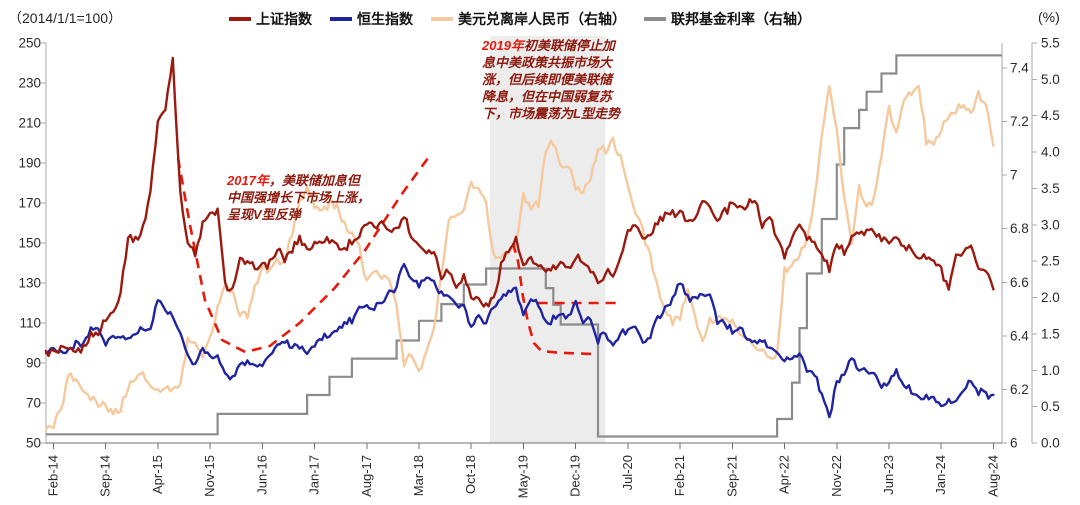 This screenshot has height=505, width=1080. Describe the element at coordinates (418, 475) in the screenshot. I see `x-axis-tick-label: Mar-18` at that location.